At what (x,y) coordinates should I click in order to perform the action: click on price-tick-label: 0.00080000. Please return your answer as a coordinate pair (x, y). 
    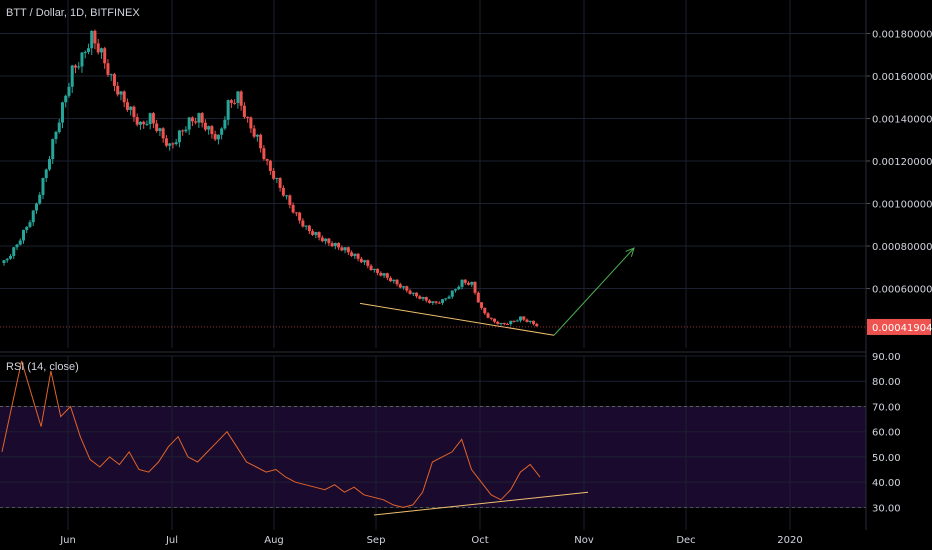
    Looking at the image, I should click on (902, 247).